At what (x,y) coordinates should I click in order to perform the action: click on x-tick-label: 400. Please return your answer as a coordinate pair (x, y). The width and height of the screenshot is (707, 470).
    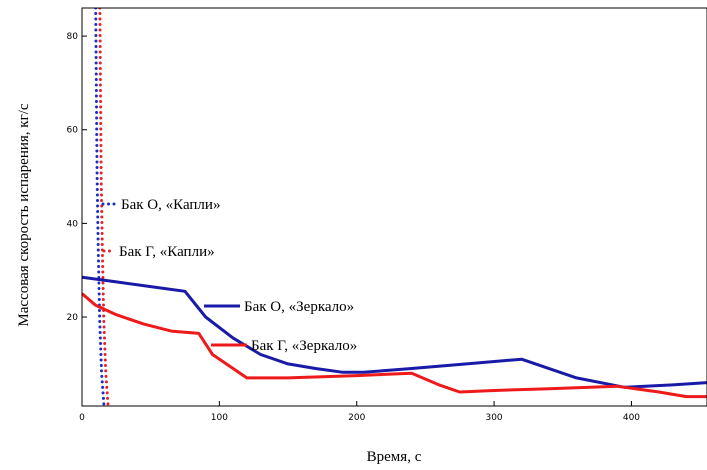
    Looking at the image, I should click on (631, 418).